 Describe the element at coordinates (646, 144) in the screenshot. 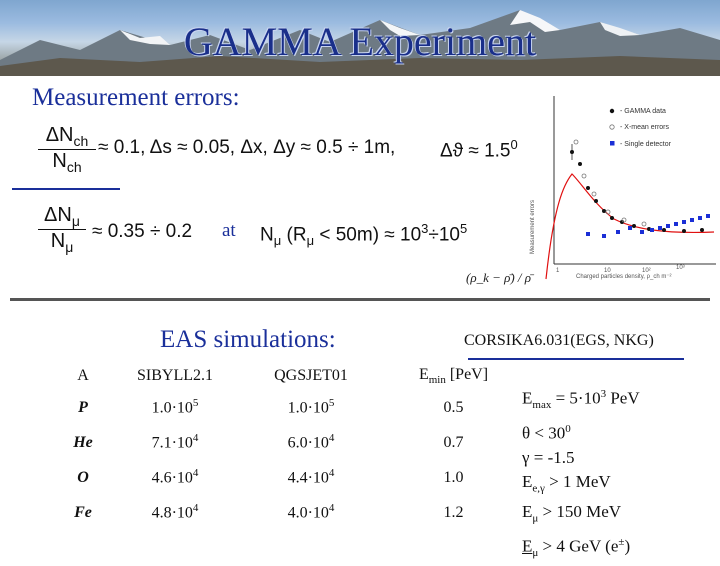

I see `legend-single: - Single detector` at that location.